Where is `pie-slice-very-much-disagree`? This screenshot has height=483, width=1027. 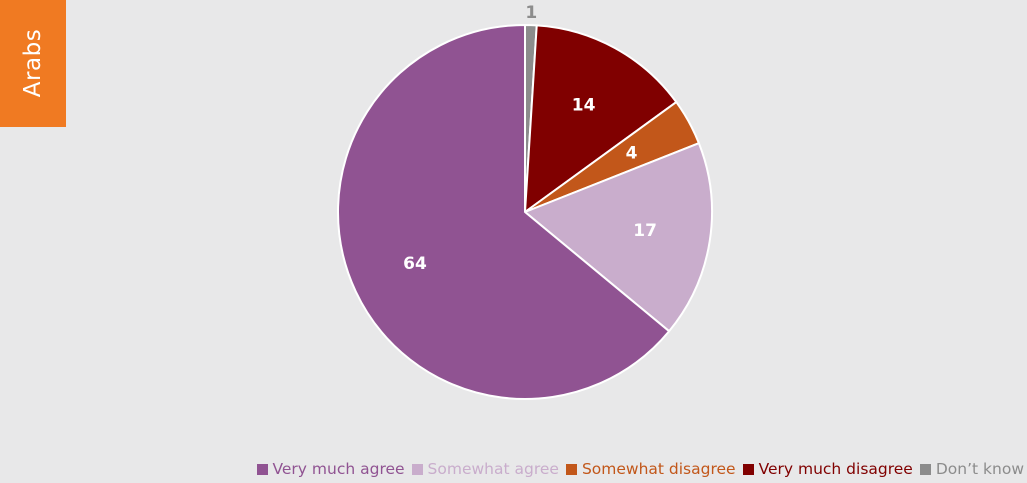
pie-slice-very-much-disagree is located at coordinates (601, 118).